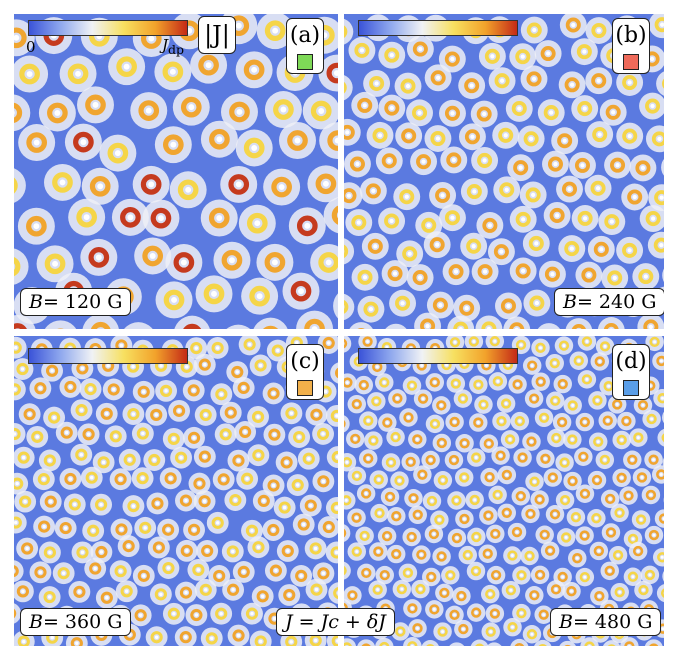 The width and height of the screenshot is (676, 658). What do you see at coordinates (609, 302) in the screenshot?
I see `field-label-b: B = 240 G` at bounding box center [609, 302].